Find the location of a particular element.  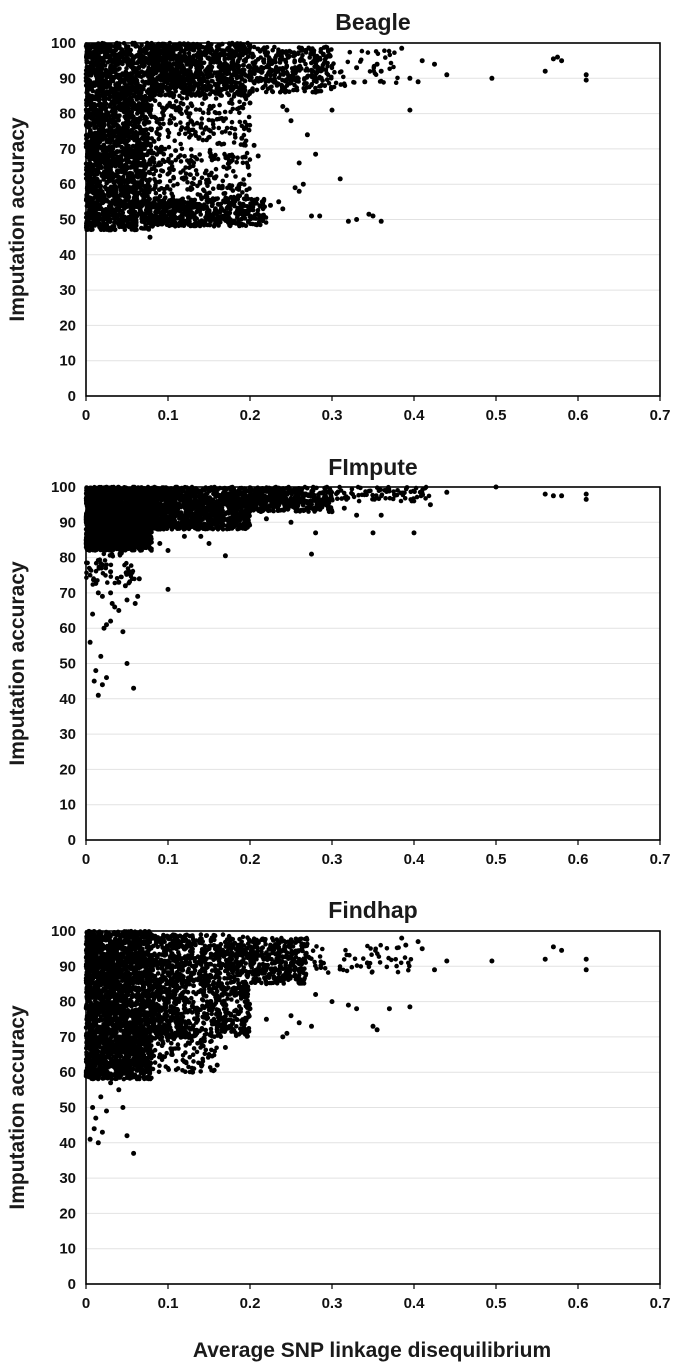

y-tick-label: 80 is located at coordinates (67, 558).